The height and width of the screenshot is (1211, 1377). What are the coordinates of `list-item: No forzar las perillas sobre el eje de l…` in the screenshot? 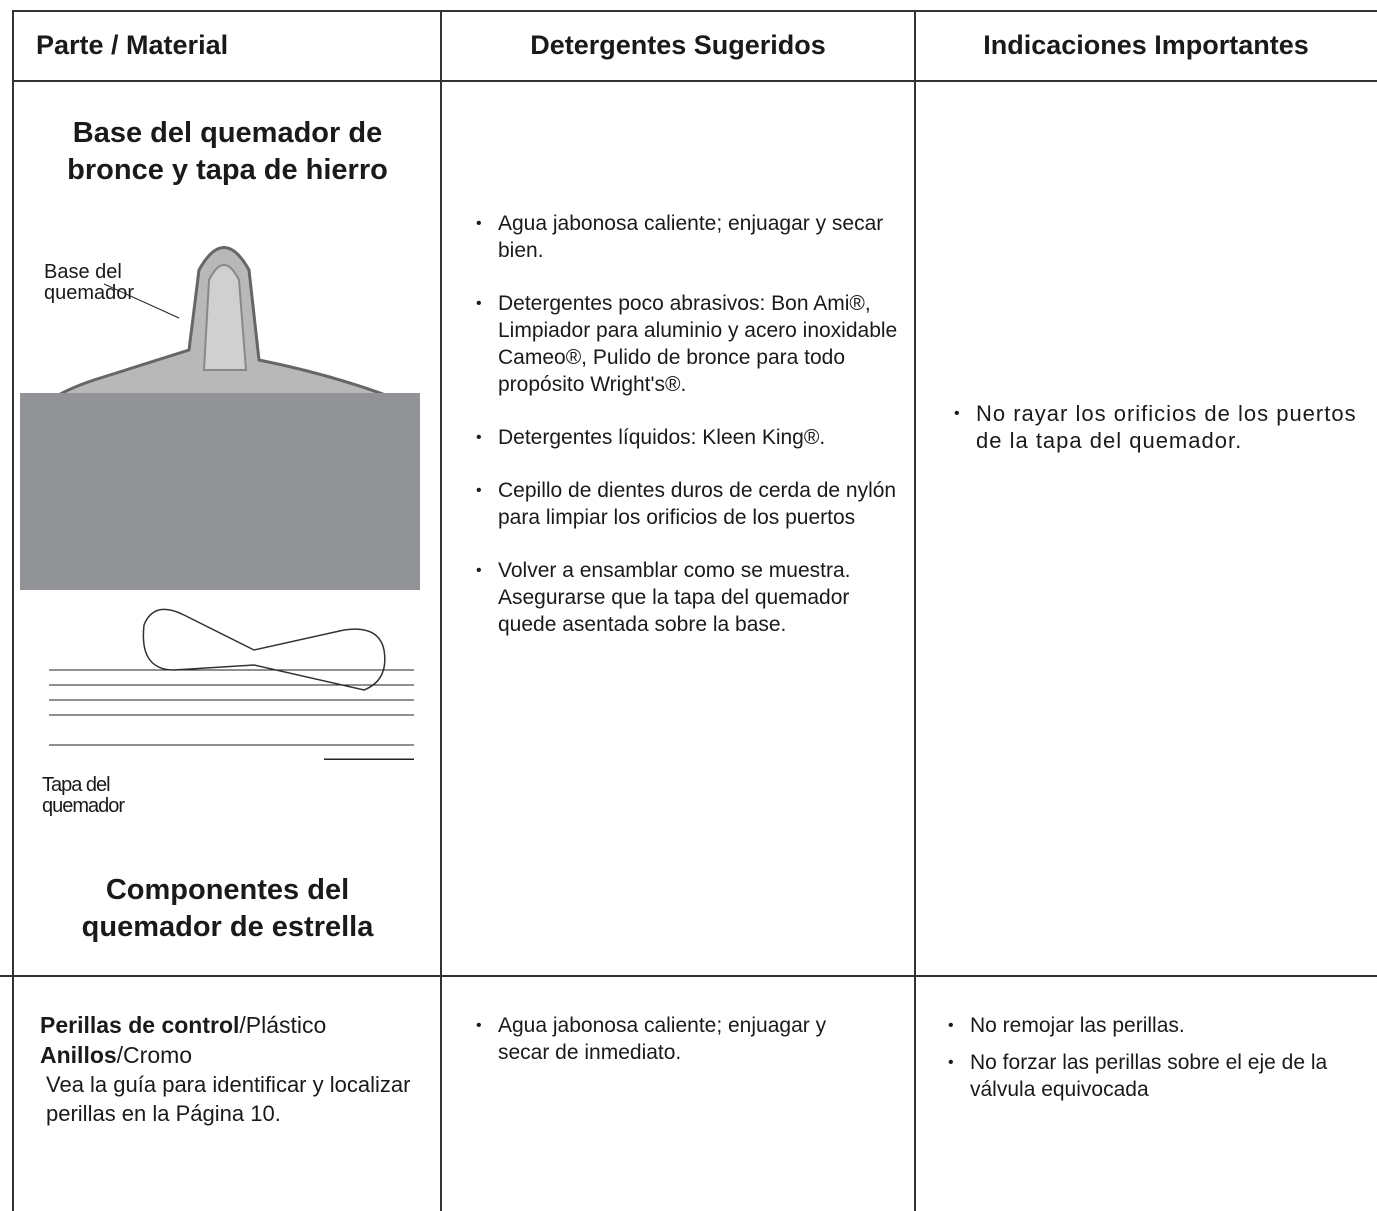 It's located at (1152, 1076).